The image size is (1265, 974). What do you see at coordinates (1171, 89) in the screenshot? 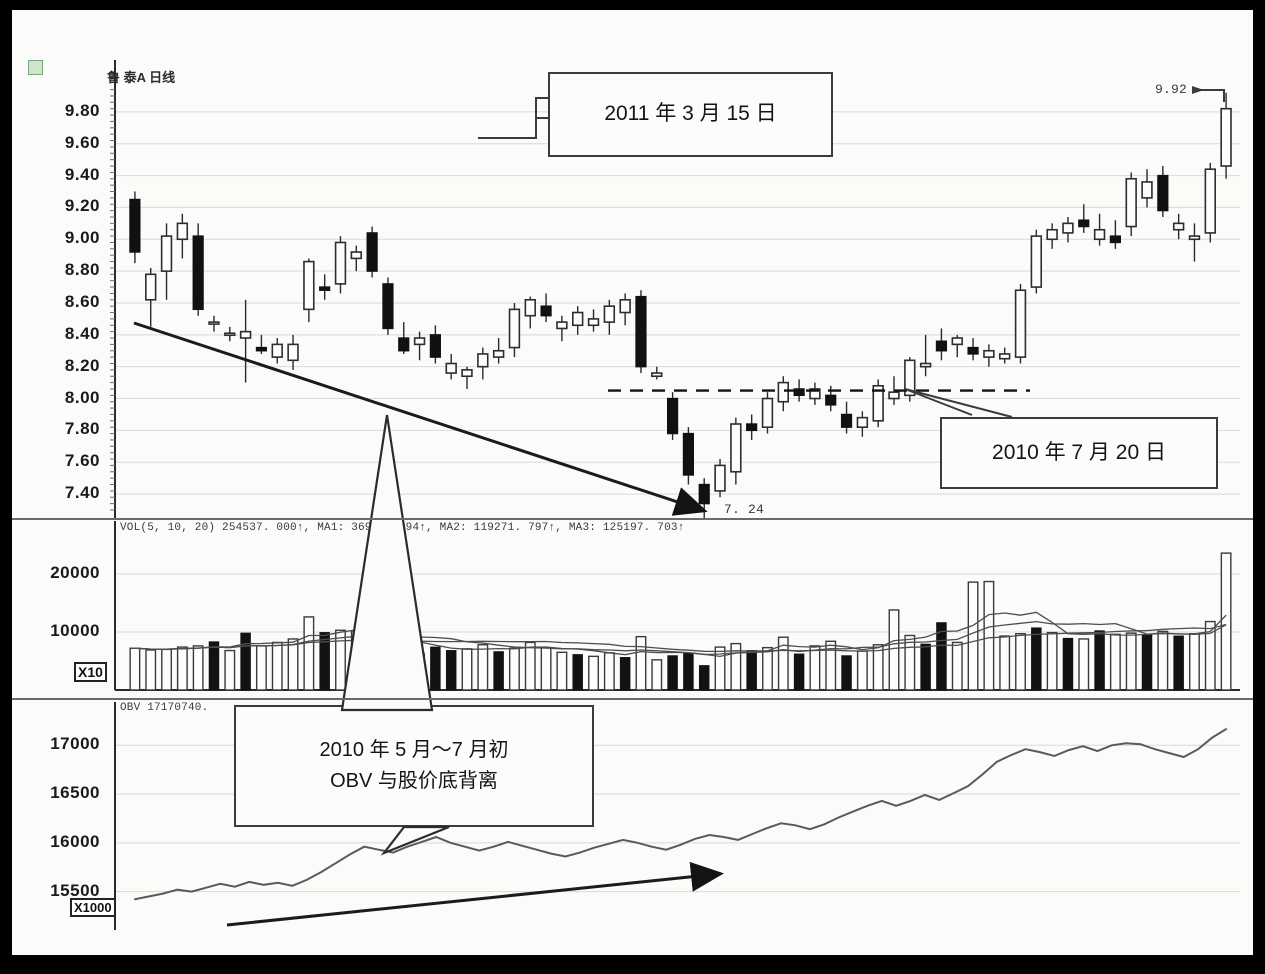
I see `last-price-tag: 9.92` at bounding box center [1171, 89].